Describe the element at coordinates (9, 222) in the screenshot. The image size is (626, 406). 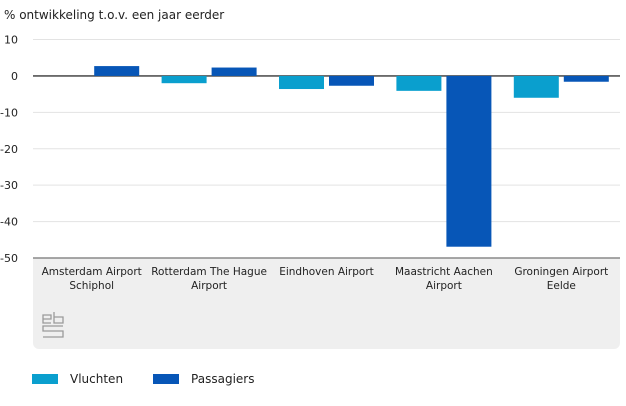
I see `y-tick-label: -40` at that location.